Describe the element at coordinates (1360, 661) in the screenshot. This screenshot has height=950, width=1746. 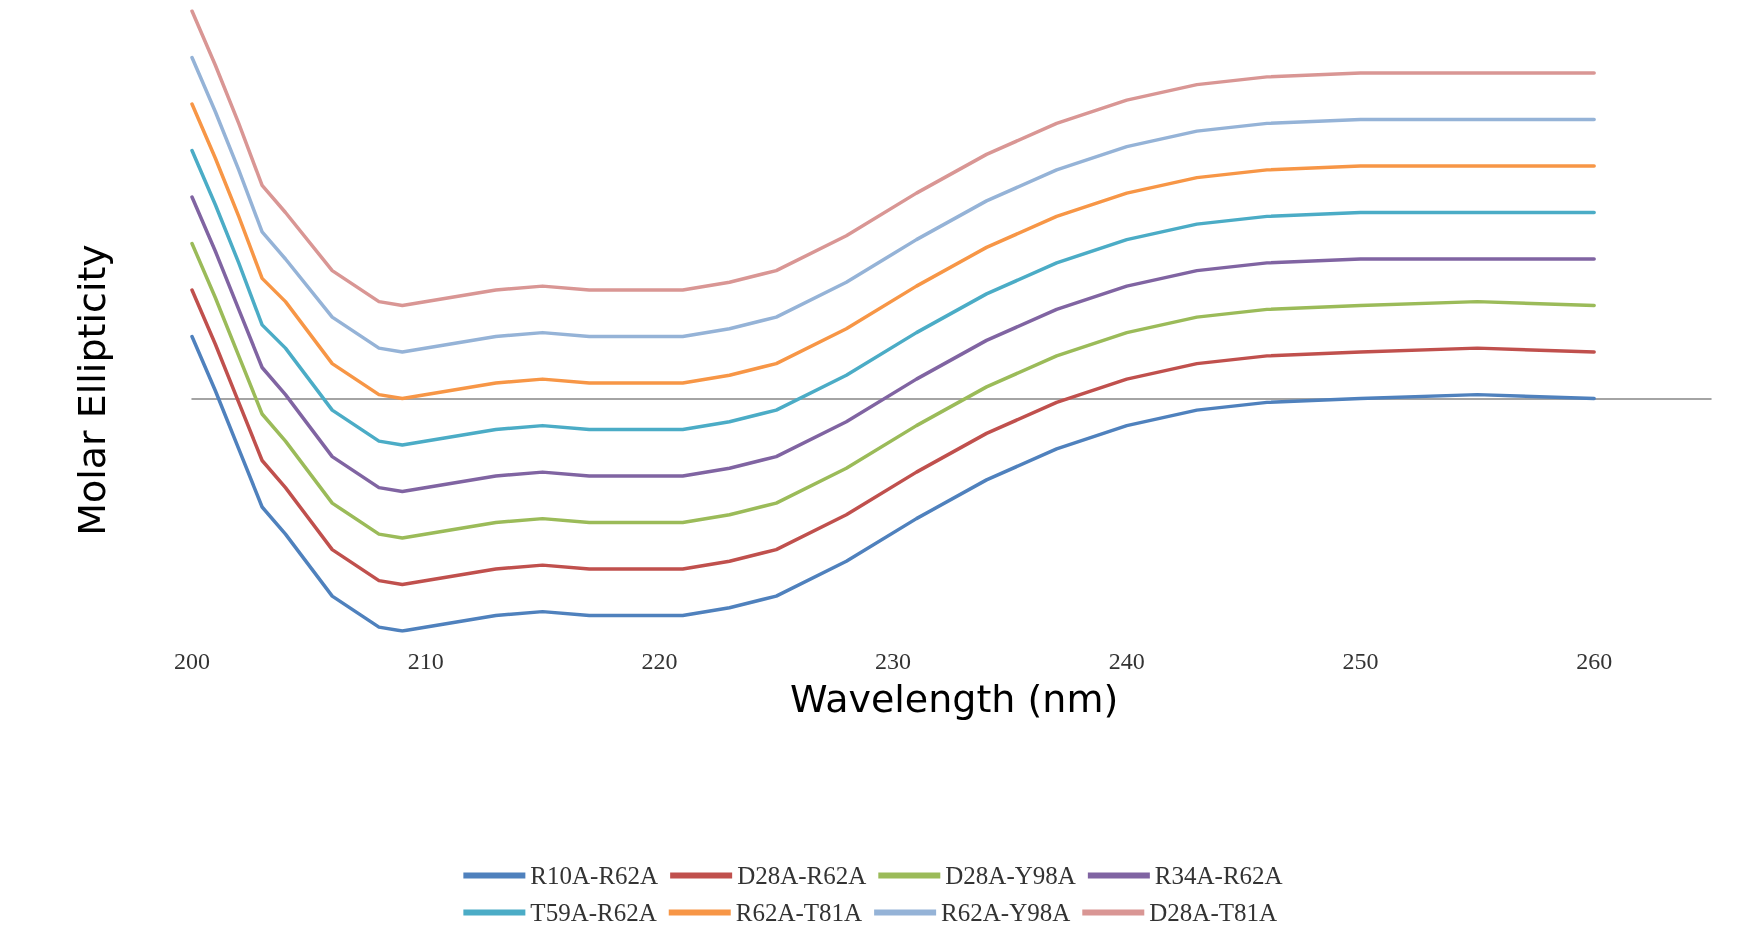
I see `x-tick-label: 250` at that location.